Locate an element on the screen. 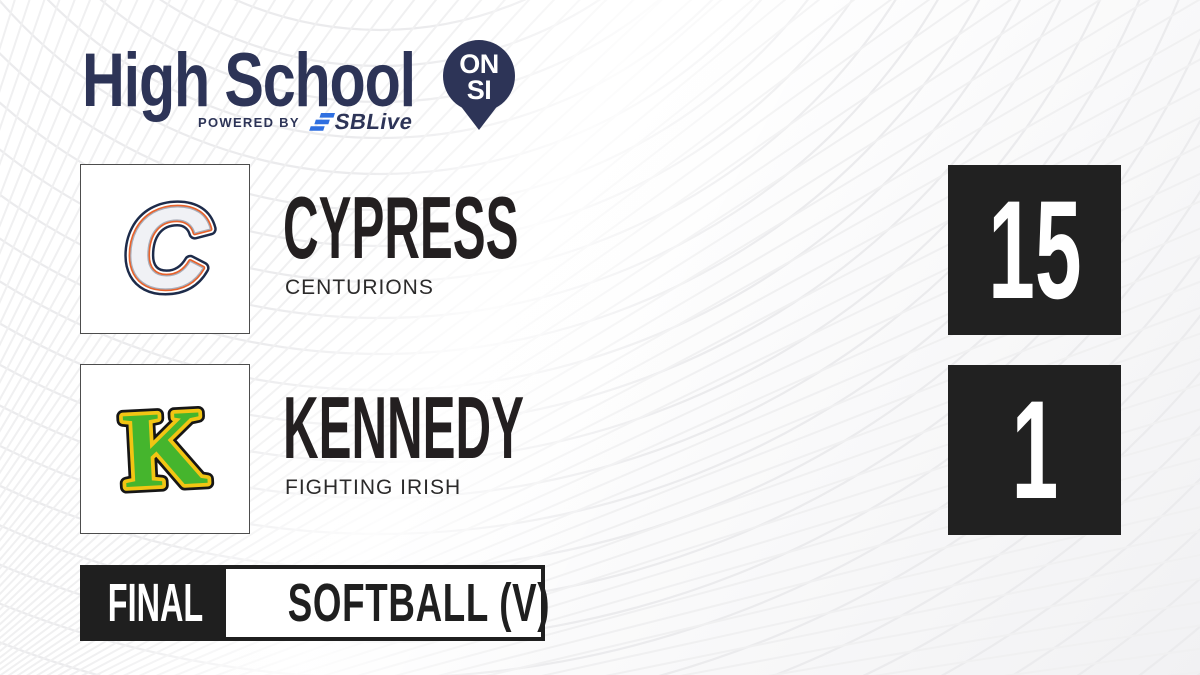 The image size is (1200, 675). sport-label: SOFTBALL (V) is located at coordinates (419, 603).